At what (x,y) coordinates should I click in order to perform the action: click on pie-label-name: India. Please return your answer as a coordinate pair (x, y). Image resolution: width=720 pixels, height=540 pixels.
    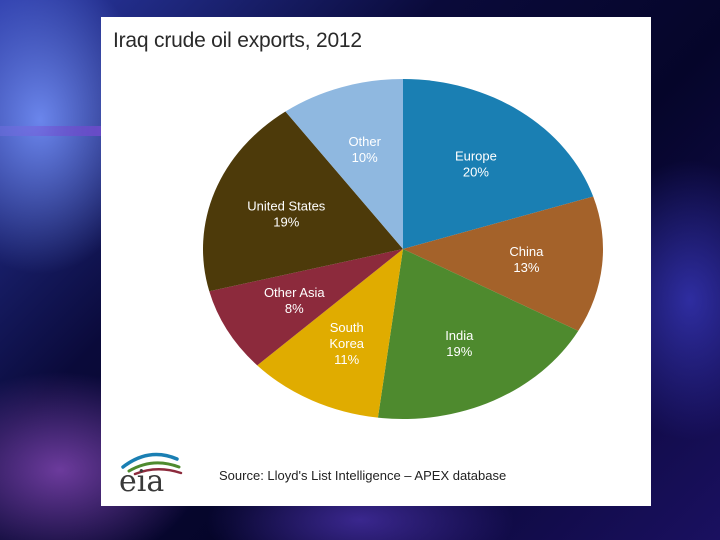
    Looking at the image, I should click on (459, 335).